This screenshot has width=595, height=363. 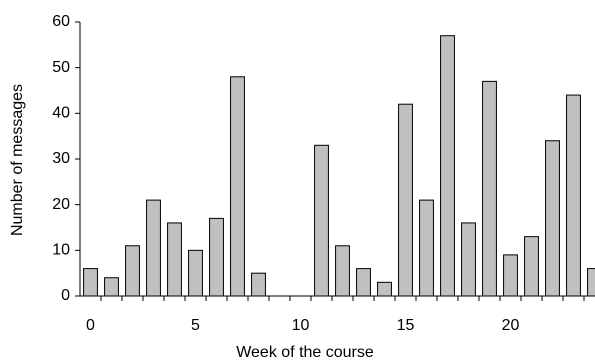 What do you see at coordinates (61, 67) in the screenshot?
I see `y-tick-label: 50` at bounding box center [61, 67].